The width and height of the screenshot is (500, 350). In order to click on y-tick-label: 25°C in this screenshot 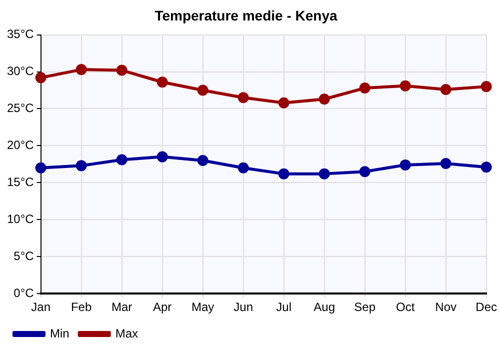, I will do `click(20, 108)`.